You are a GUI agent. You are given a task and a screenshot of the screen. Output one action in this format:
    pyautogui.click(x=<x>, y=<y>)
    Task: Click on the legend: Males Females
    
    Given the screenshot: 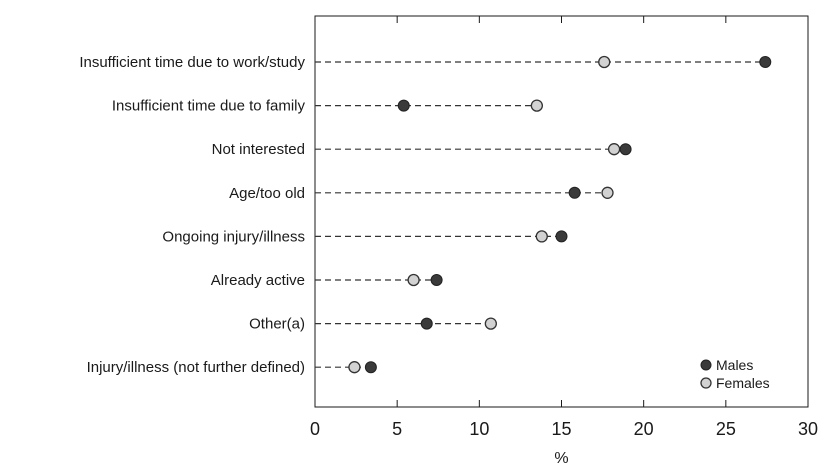 What is the action you would take?
    pyautogui.click(x=735, y=374)
    